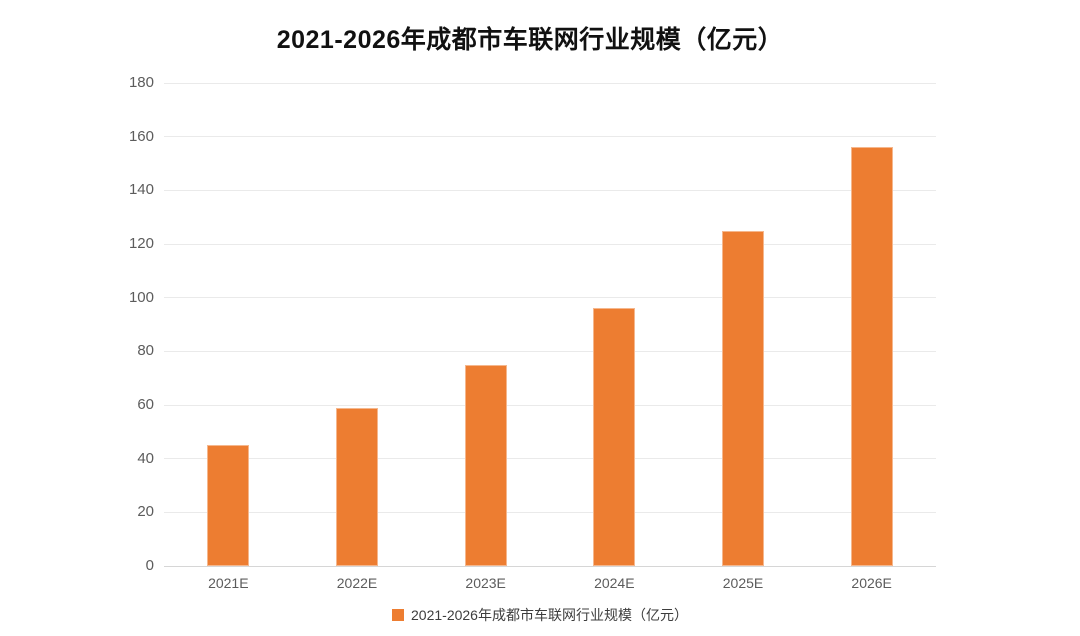 This screenshot has height=636, width=1080. What do you see at coordinates (141, 190) in the screenshot?
I see `y-axis-tick-label: 140` at bounding box center [141, 190].